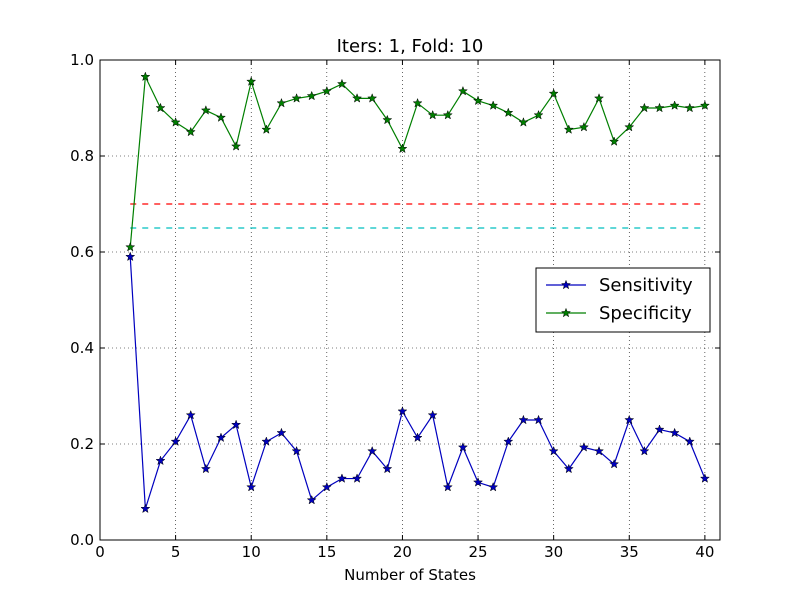  Describe the element at coordinates (82, 60) in the screenshot. I see `y-tick-label: 1.0` at that location.